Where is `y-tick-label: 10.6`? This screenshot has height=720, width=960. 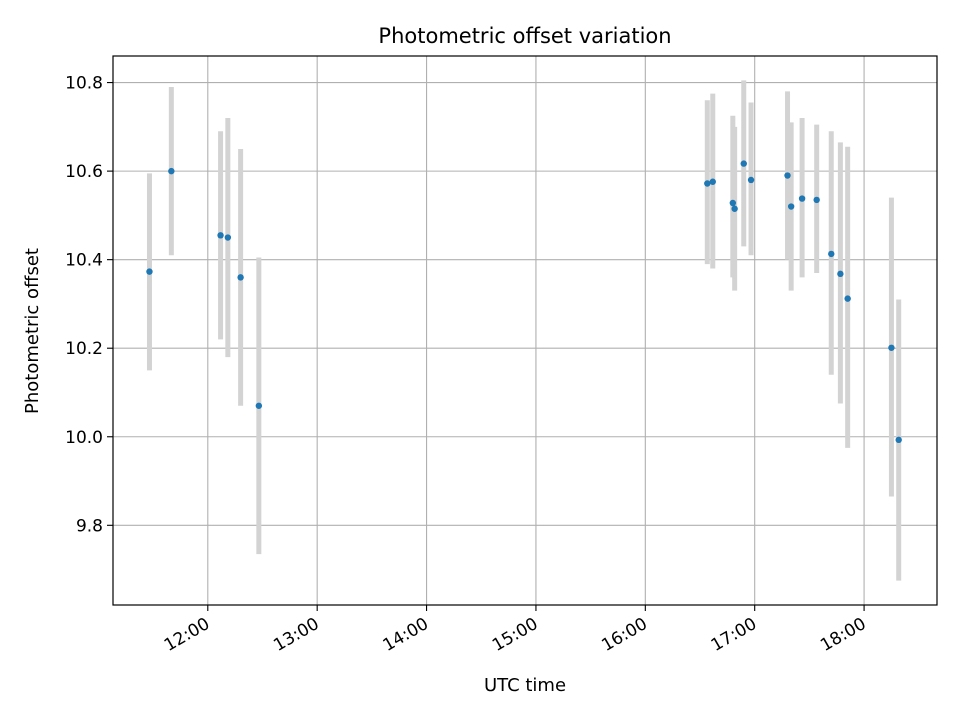 y-tick-label: 10.6 is located at coordinates (84, 172).